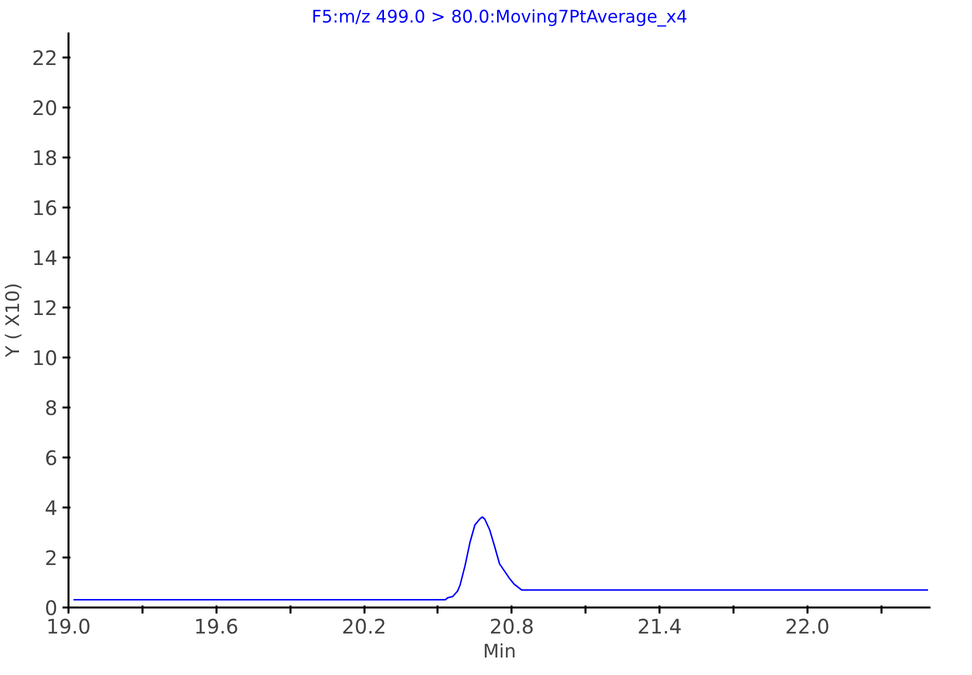 This screenshot has height=675, width=972. What do you see at coordinates (51, 558) in the screenshot?
I see `y-tick-label: 2` at bounding box center [51, 558].